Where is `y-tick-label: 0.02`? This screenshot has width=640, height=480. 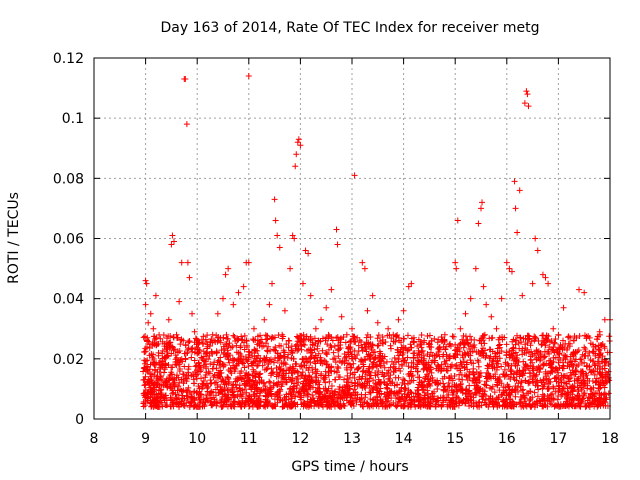 y-tick-label: 0.02 is located at coordinates (68, 360).